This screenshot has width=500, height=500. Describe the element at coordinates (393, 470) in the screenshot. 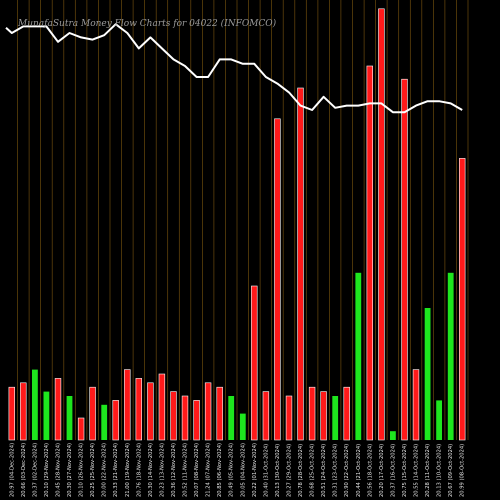

I see `x-tick-label: 20.37 (16-Oct-2024)` at that location.